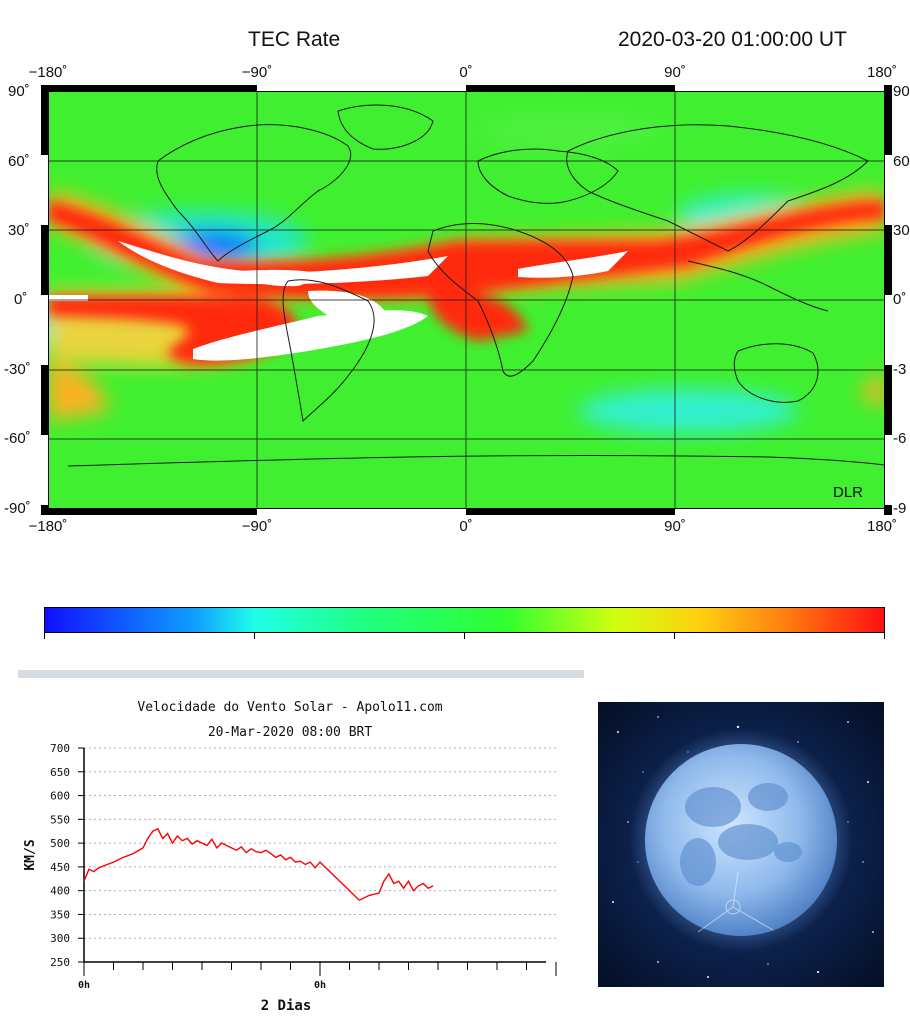 This screenshot has height=1024, width=910. What do you see at coordinates (882, 526) in the screenshot?
I see `lon-bottom-label: 180˚` at bounding box center [882, 526].